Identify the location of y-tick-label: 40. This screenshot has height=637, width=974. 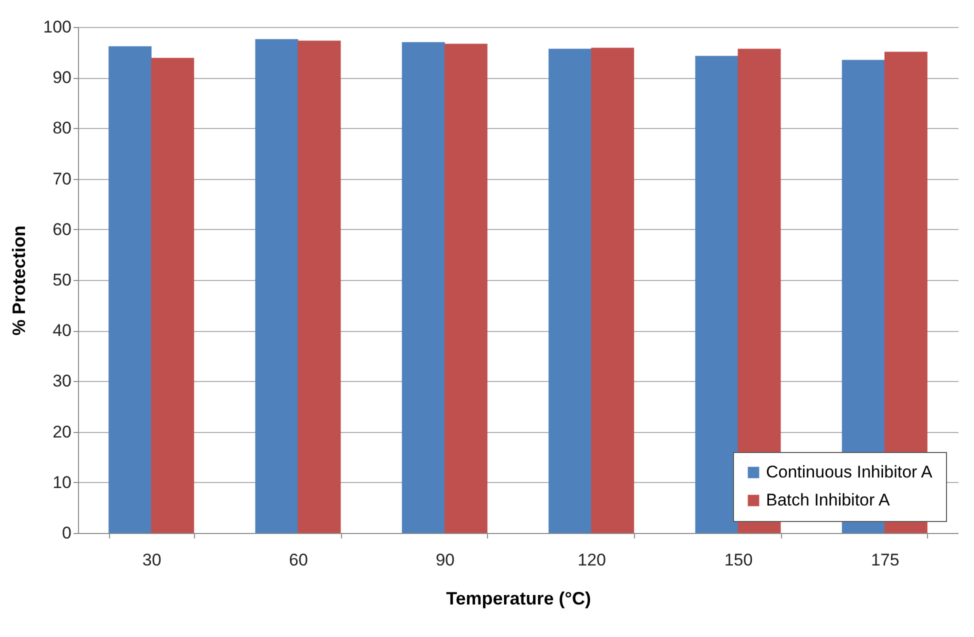
(62, 330).